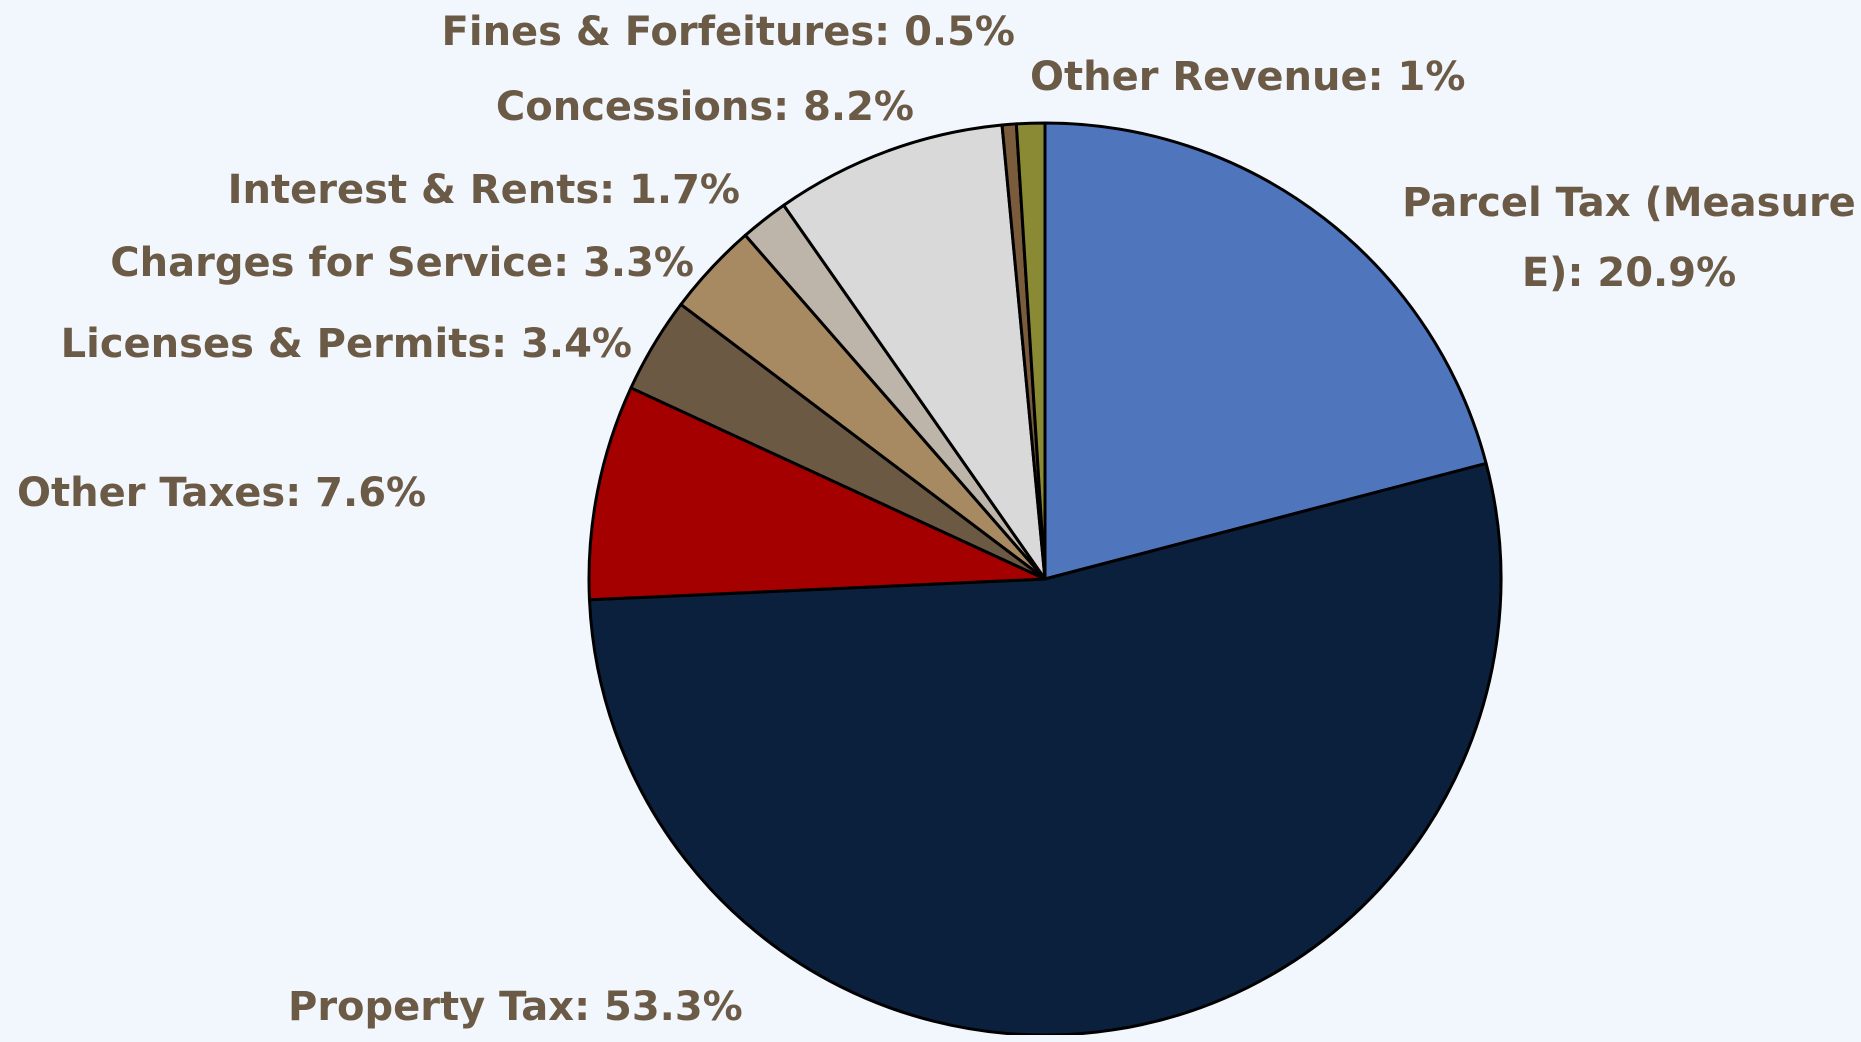 Image resolution: width=1861 pixels, height=1042 pixels. Describe the element at coordinates (673, 1007) in the screenshot. I see `value-label: 53.3%` at that location.